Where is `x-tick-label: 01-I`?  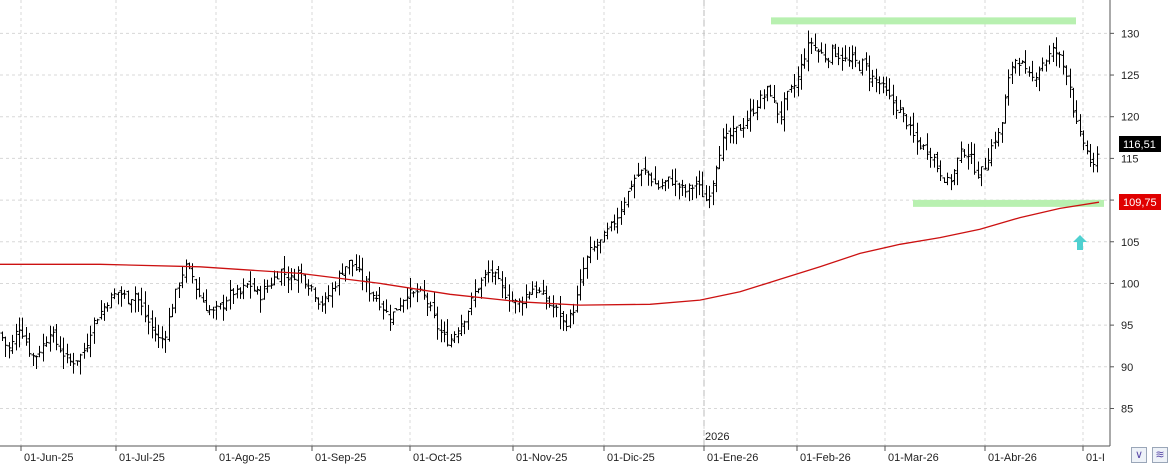 x-tick-label: 01-I is located at coordinates (1095, 458).